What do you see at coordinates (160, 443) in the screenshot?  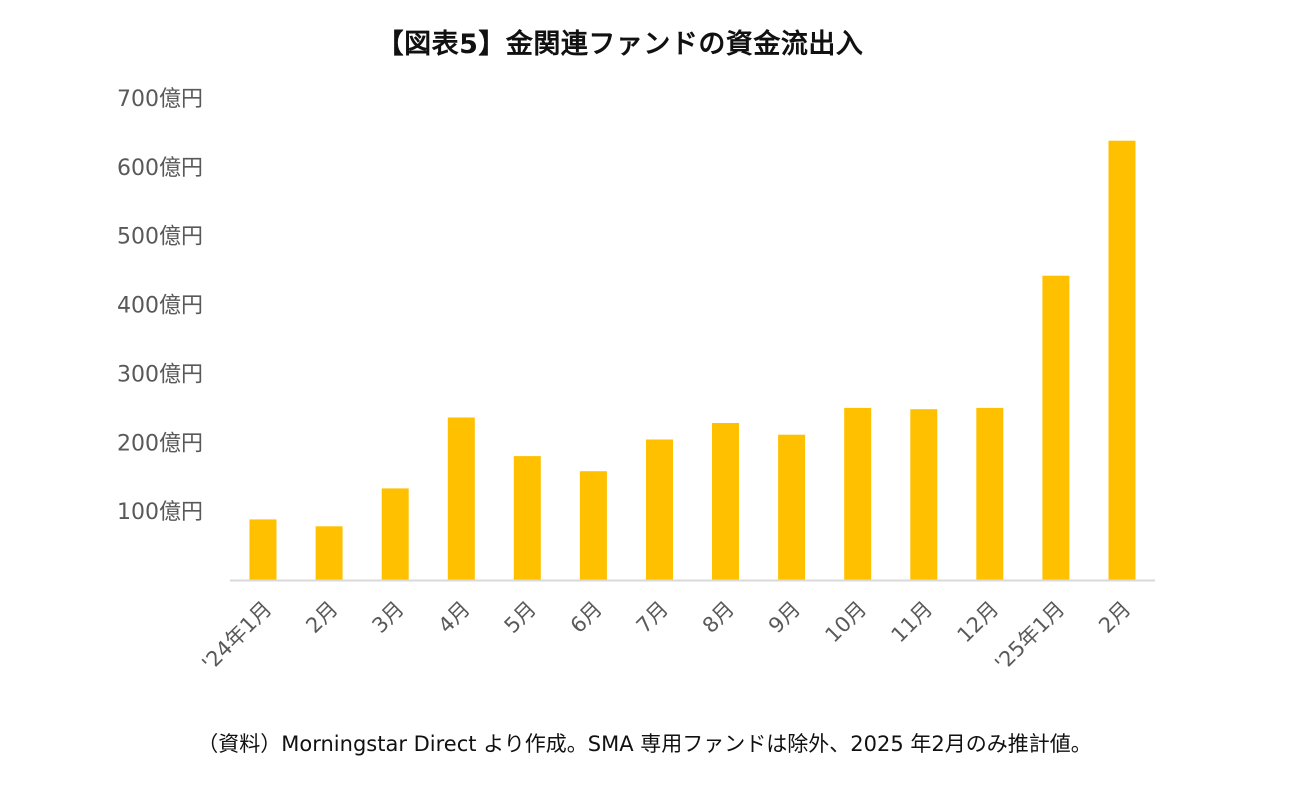 I see `y-tick-label: 200億円` at bounding box center [160, 443].